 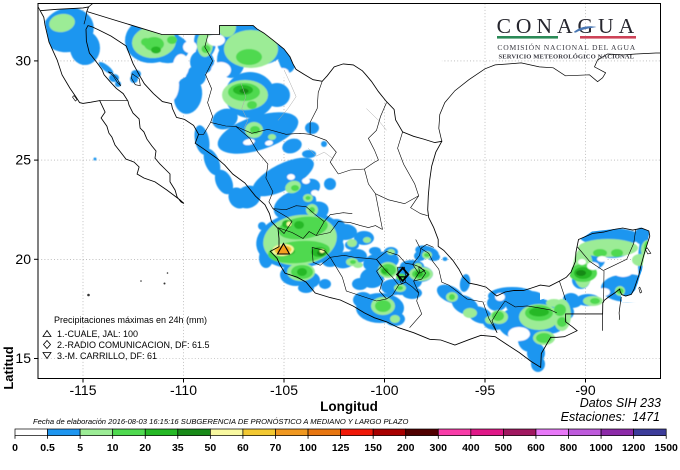 I want to click on svg-text: COMISIÓN NACIONAL DEL AGUA, so click(x=566, y=47).